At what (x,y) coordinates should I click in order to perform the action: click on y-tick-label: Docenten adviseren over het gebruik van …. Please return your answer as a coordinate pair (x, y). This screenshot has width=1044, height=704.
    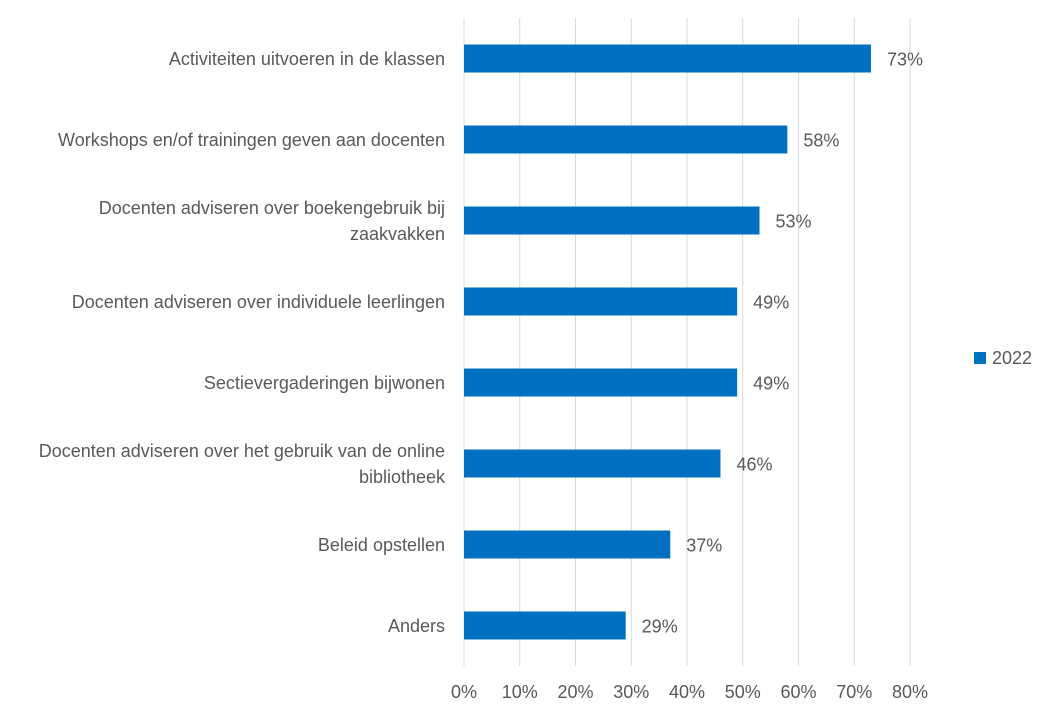
    Looking at the image, I should click on (225, 463).